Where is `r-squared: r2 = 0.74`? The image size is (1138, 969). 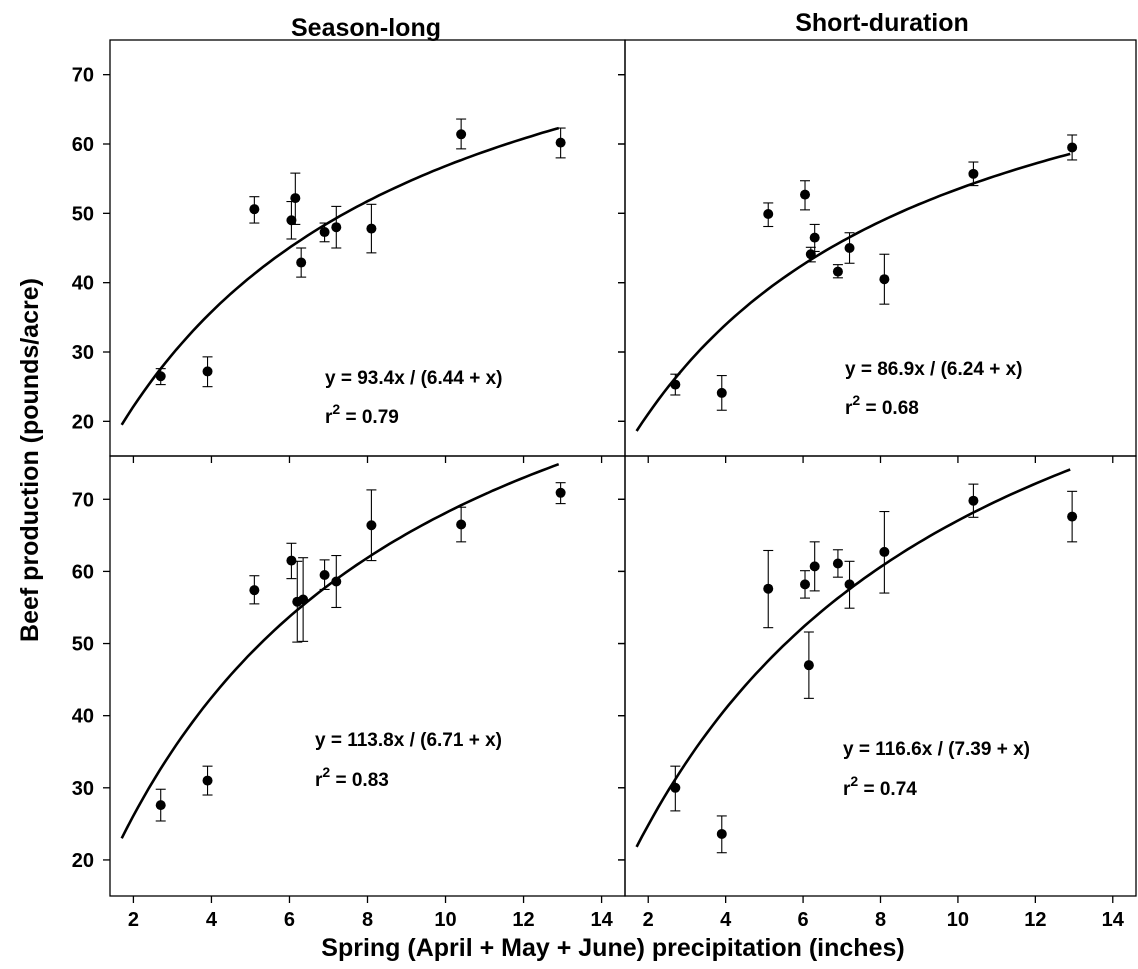
r-squared: r2 = 0.74 is located at coordinates (880, 786).